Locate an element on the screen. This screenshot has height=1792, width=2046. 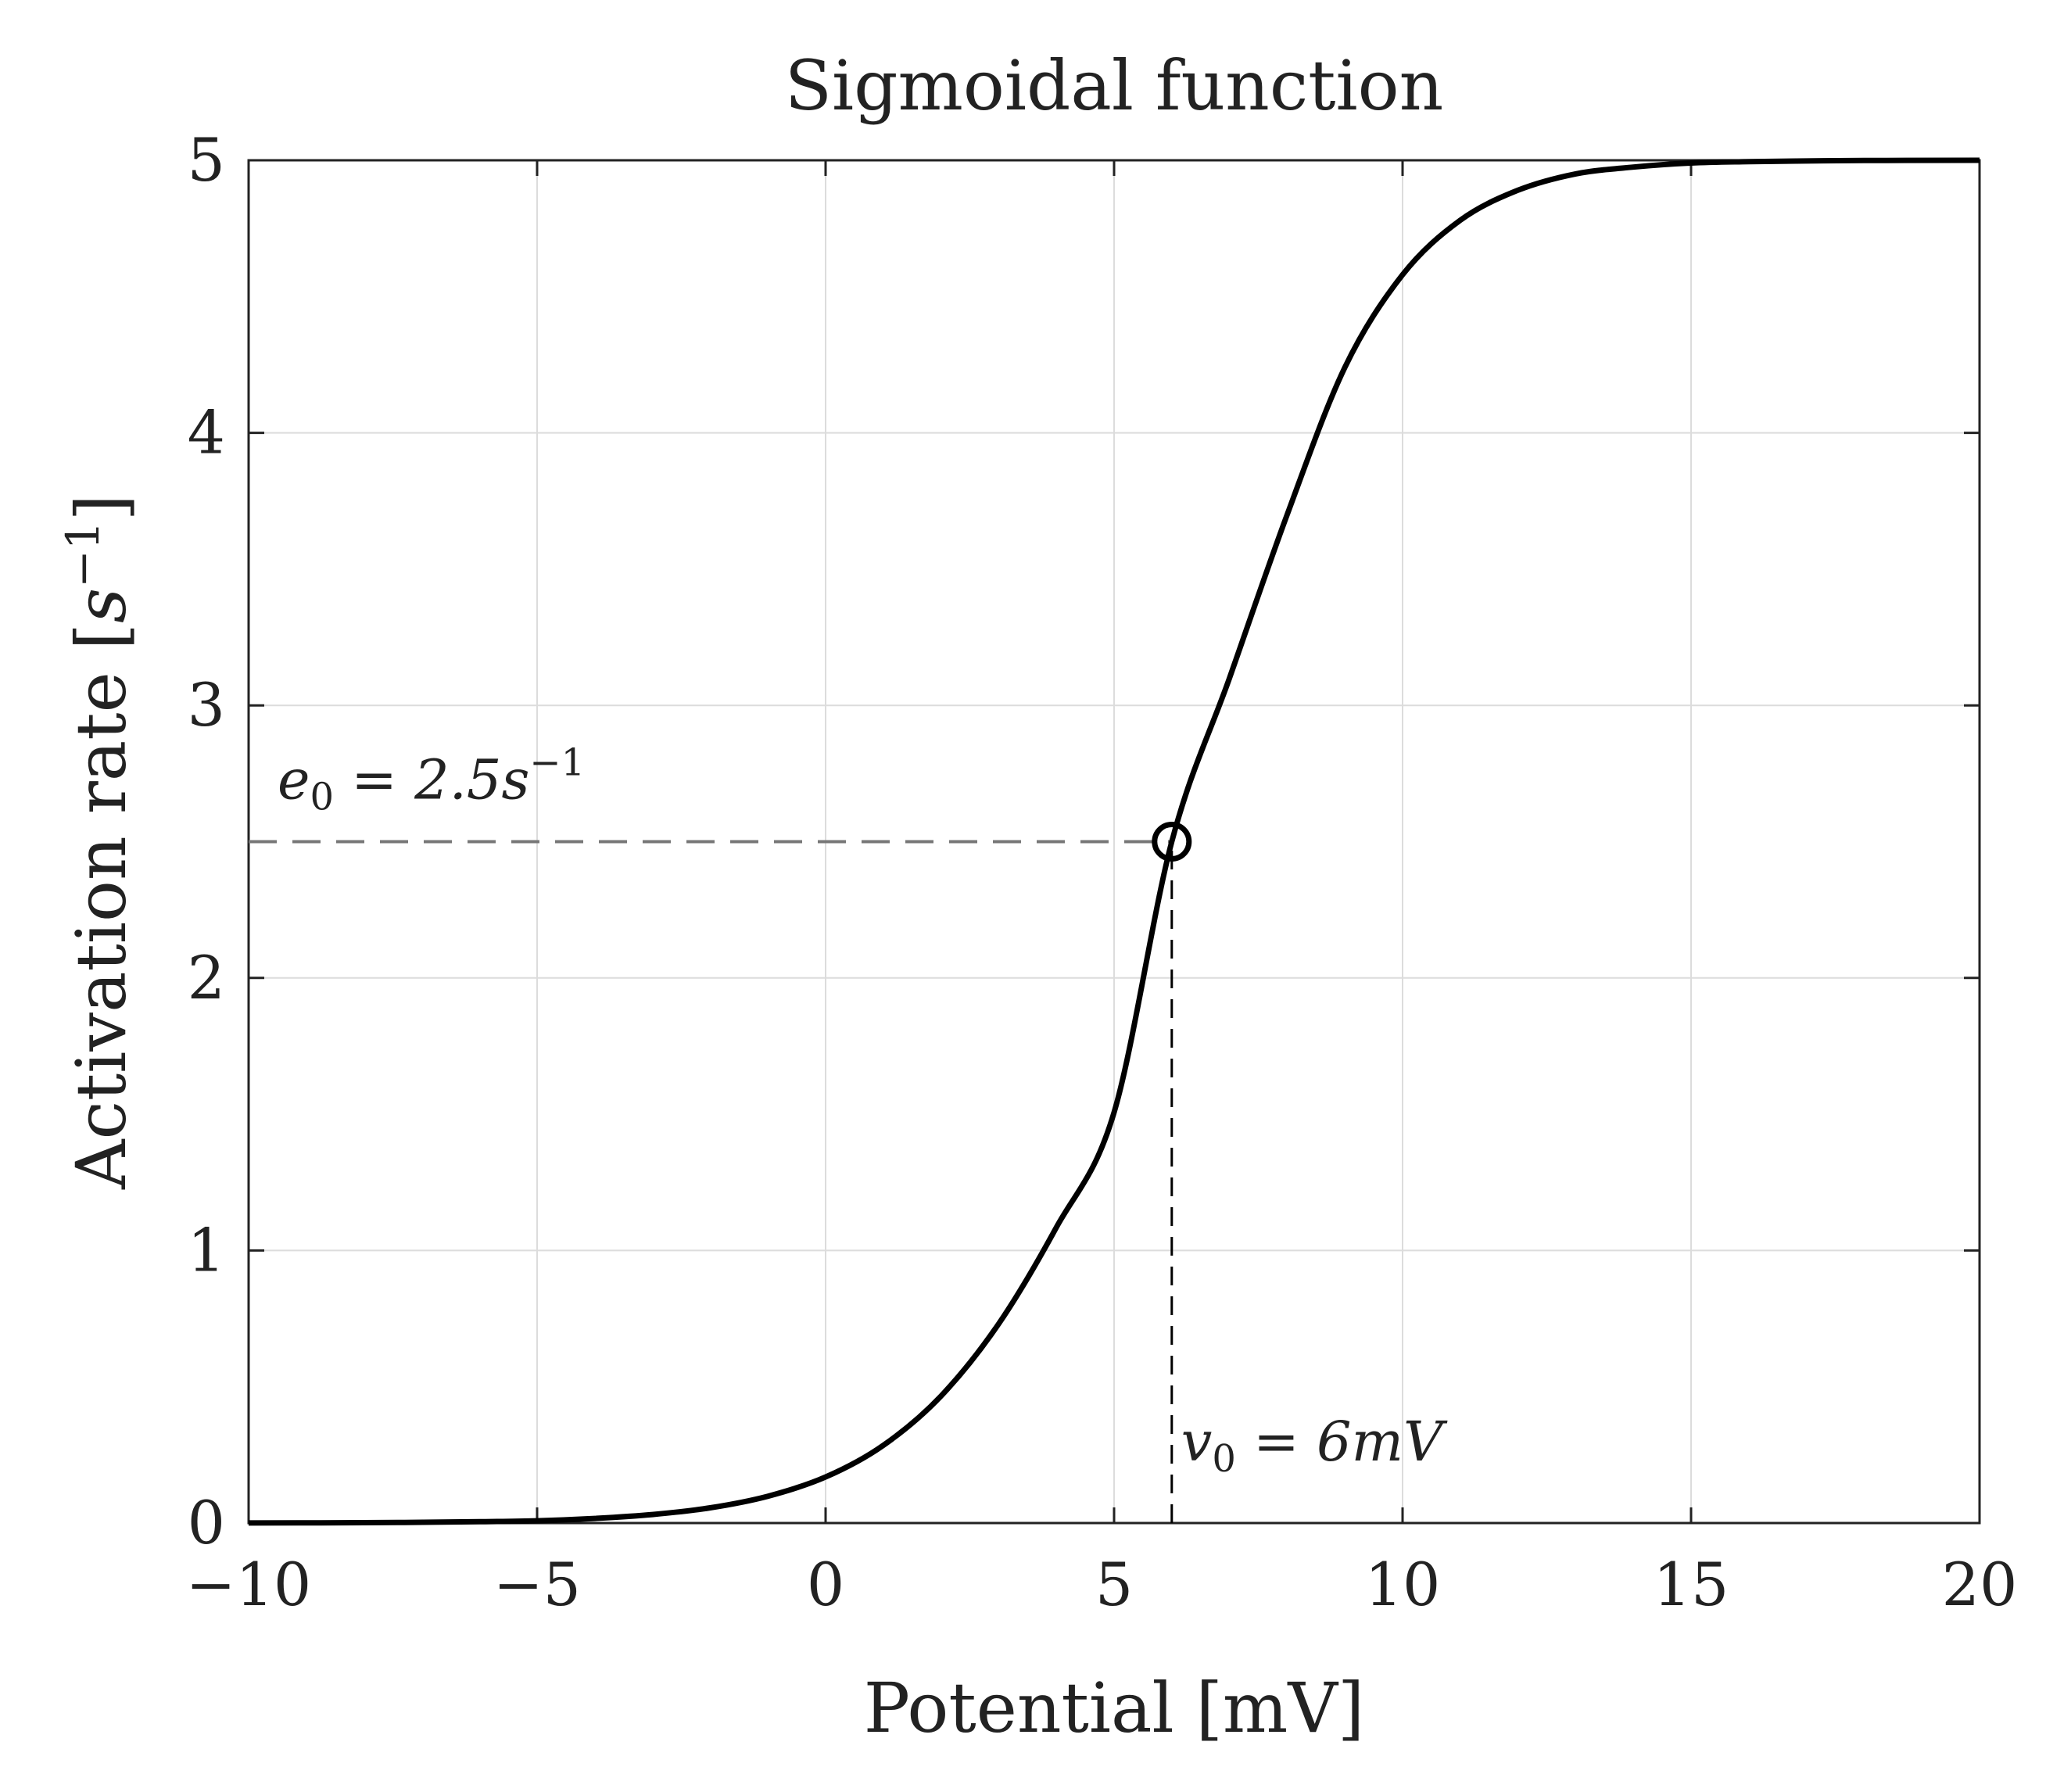
y-axis-title-text: Activation rate [ is located at coordinates (101, 906).